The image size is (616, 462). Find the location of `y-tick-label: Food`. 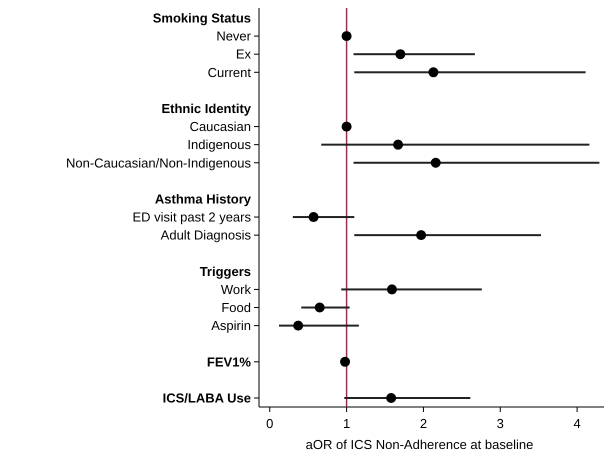

y-tick-label: Food is located at coordinates (236, 308).